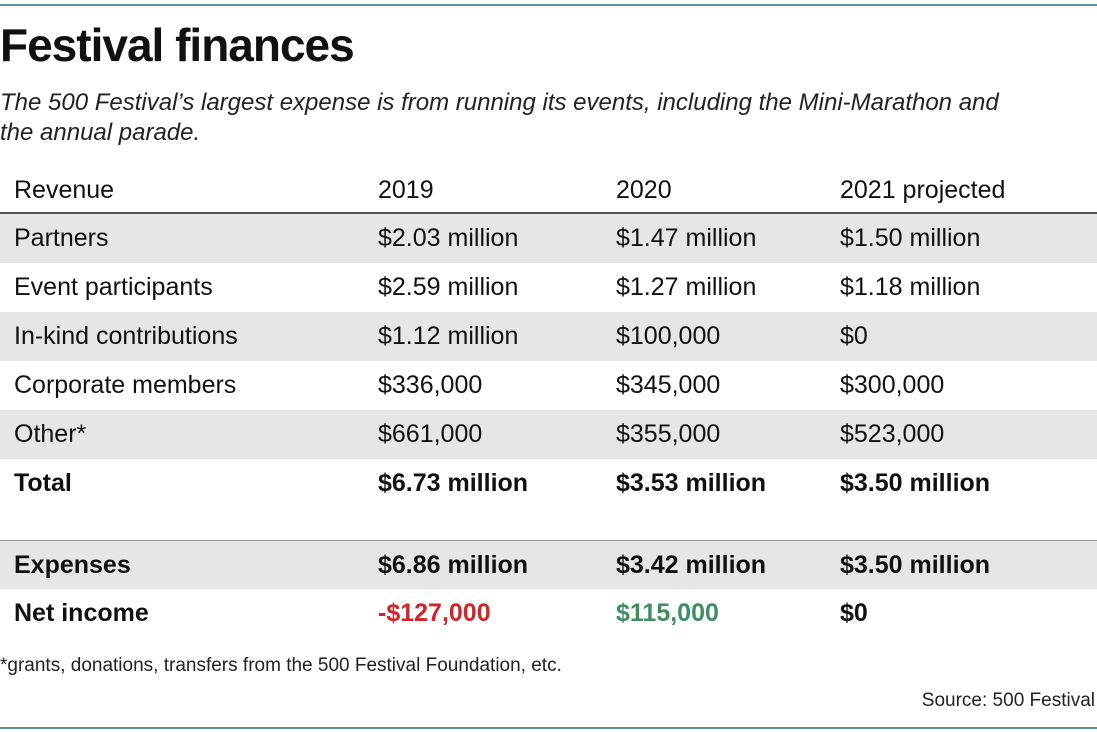  What do you see at coordinates (50, 434) in the screenshot?
I see `row-label: Other*` at bounding box center [50, 434].